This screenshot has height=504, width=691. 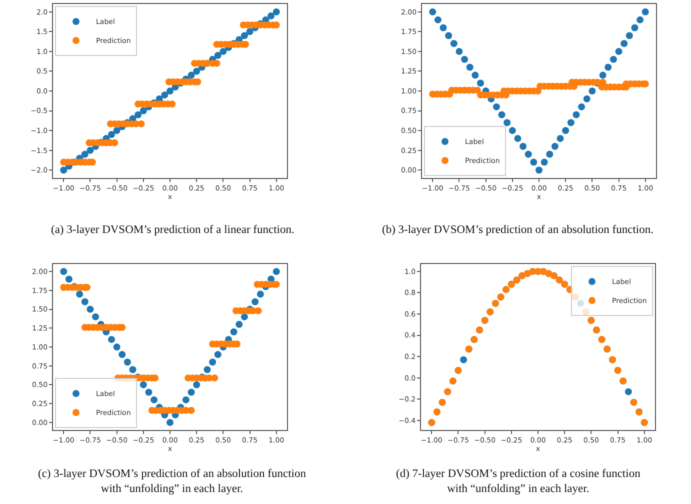 I want to click on text: (c) 3-layer DVSOM’s prediction of an absolution function with “unfolding” in each layer., so click(x=172, y=481).